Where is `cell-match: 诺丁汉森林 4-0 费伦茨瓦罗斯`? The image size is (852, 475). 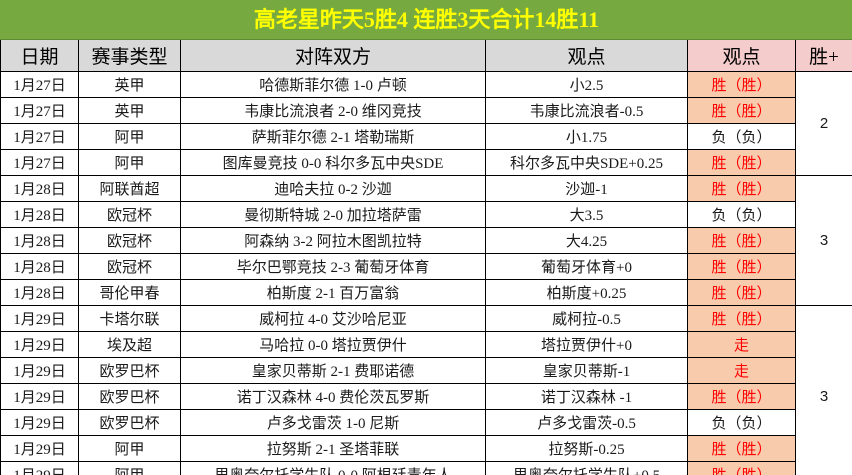
cell-match: 诺丁汉森林 4-0 费伦茨瓦罗斯 is located at coordinates (333, 396).